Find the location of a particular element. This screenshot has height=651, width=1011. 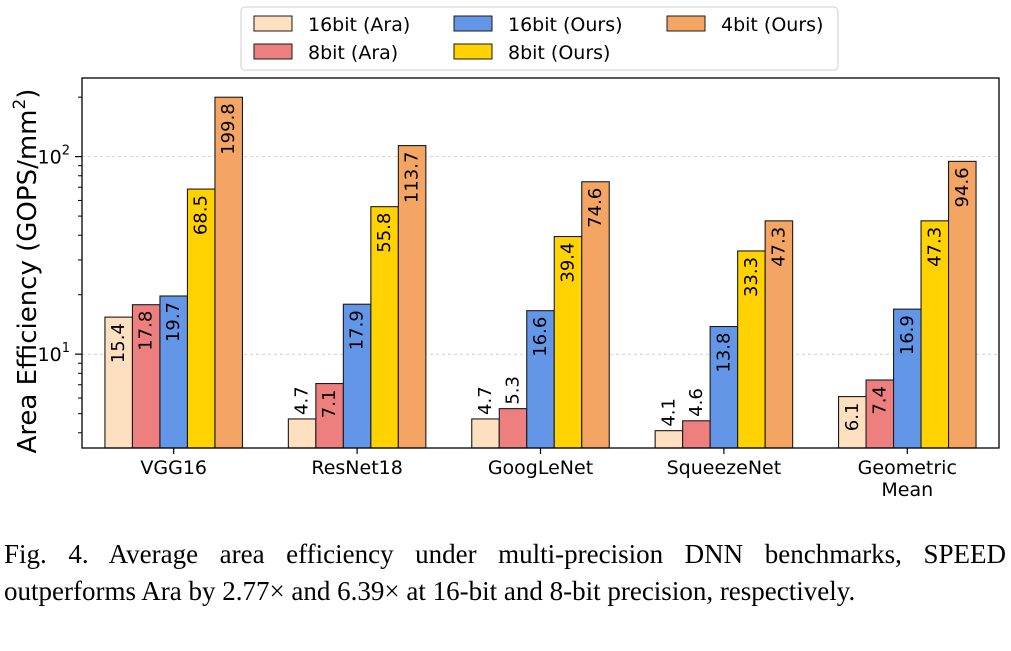

bar-value-label-4-1: 7.4 is located at coordinates (879, 400).